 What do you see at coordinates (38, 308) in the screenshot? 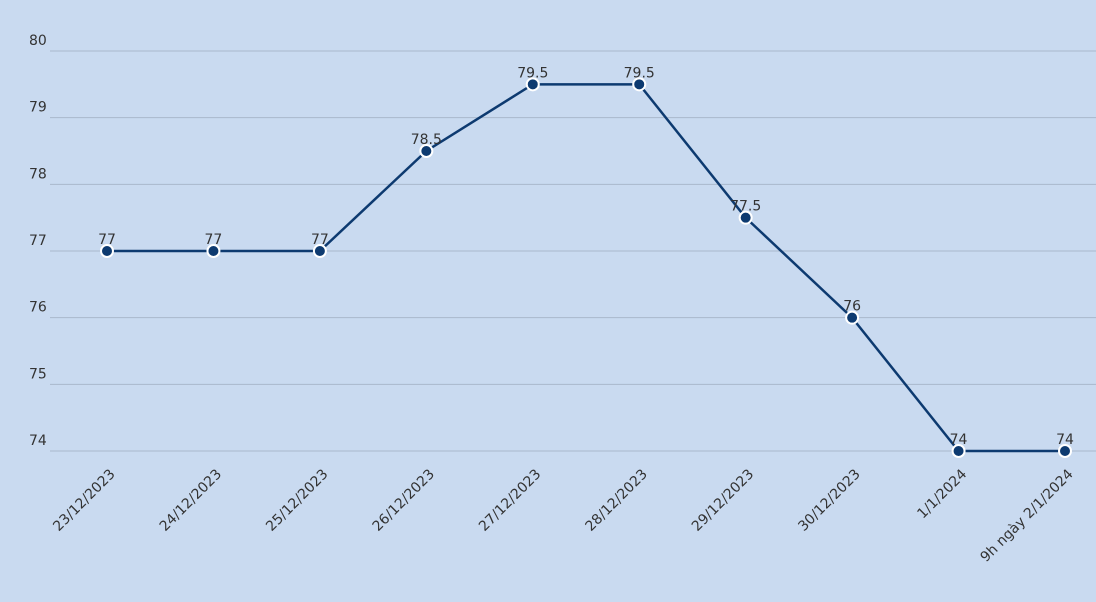
I see `y-tick-label: 76` at bounding box center [38, 308].